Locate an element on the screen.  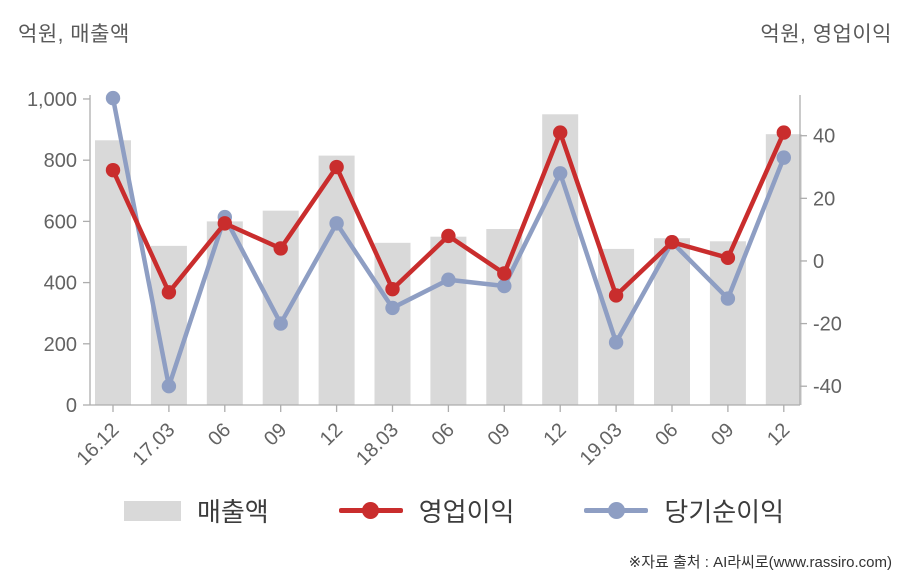
legend-label-net-profit: 당기순이익 is located at coordinates (724, 512).